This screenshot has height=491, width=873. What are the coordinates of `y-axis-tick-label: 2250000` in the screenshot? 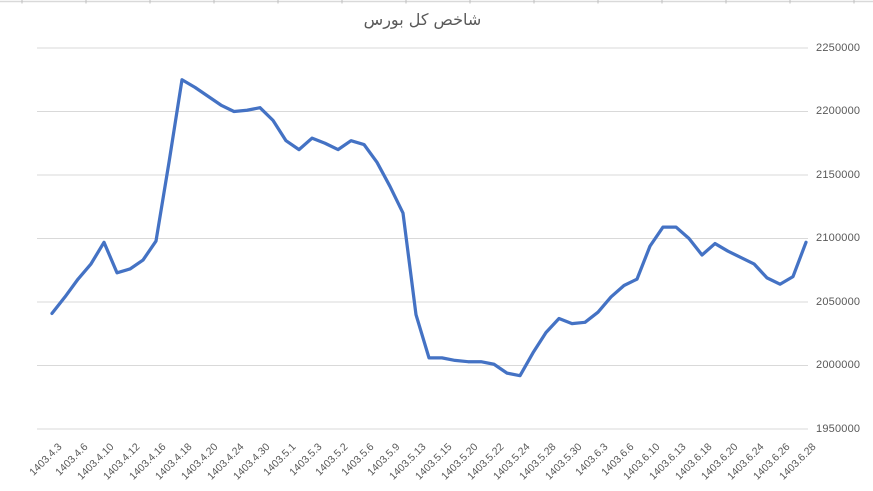 It's located at (838, 47).